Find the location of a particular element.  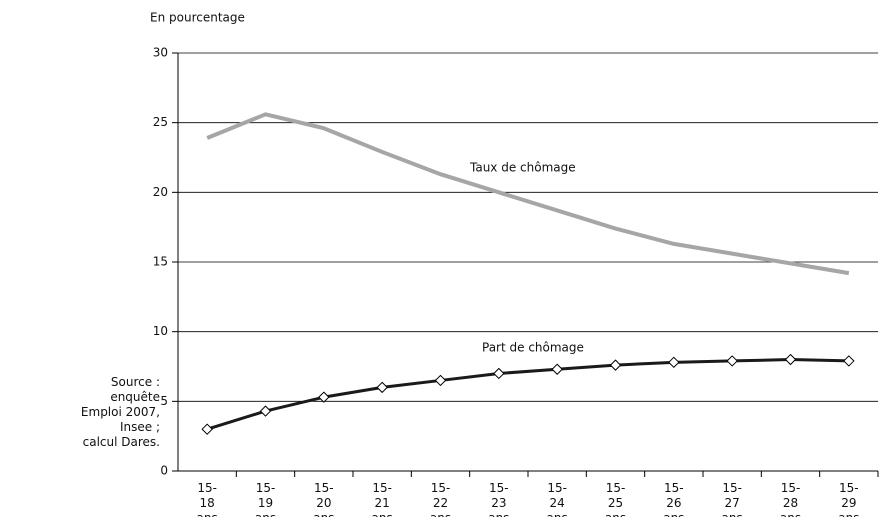

x-tick-label-box: 15-19 ans is located at coordinates (265, 499).